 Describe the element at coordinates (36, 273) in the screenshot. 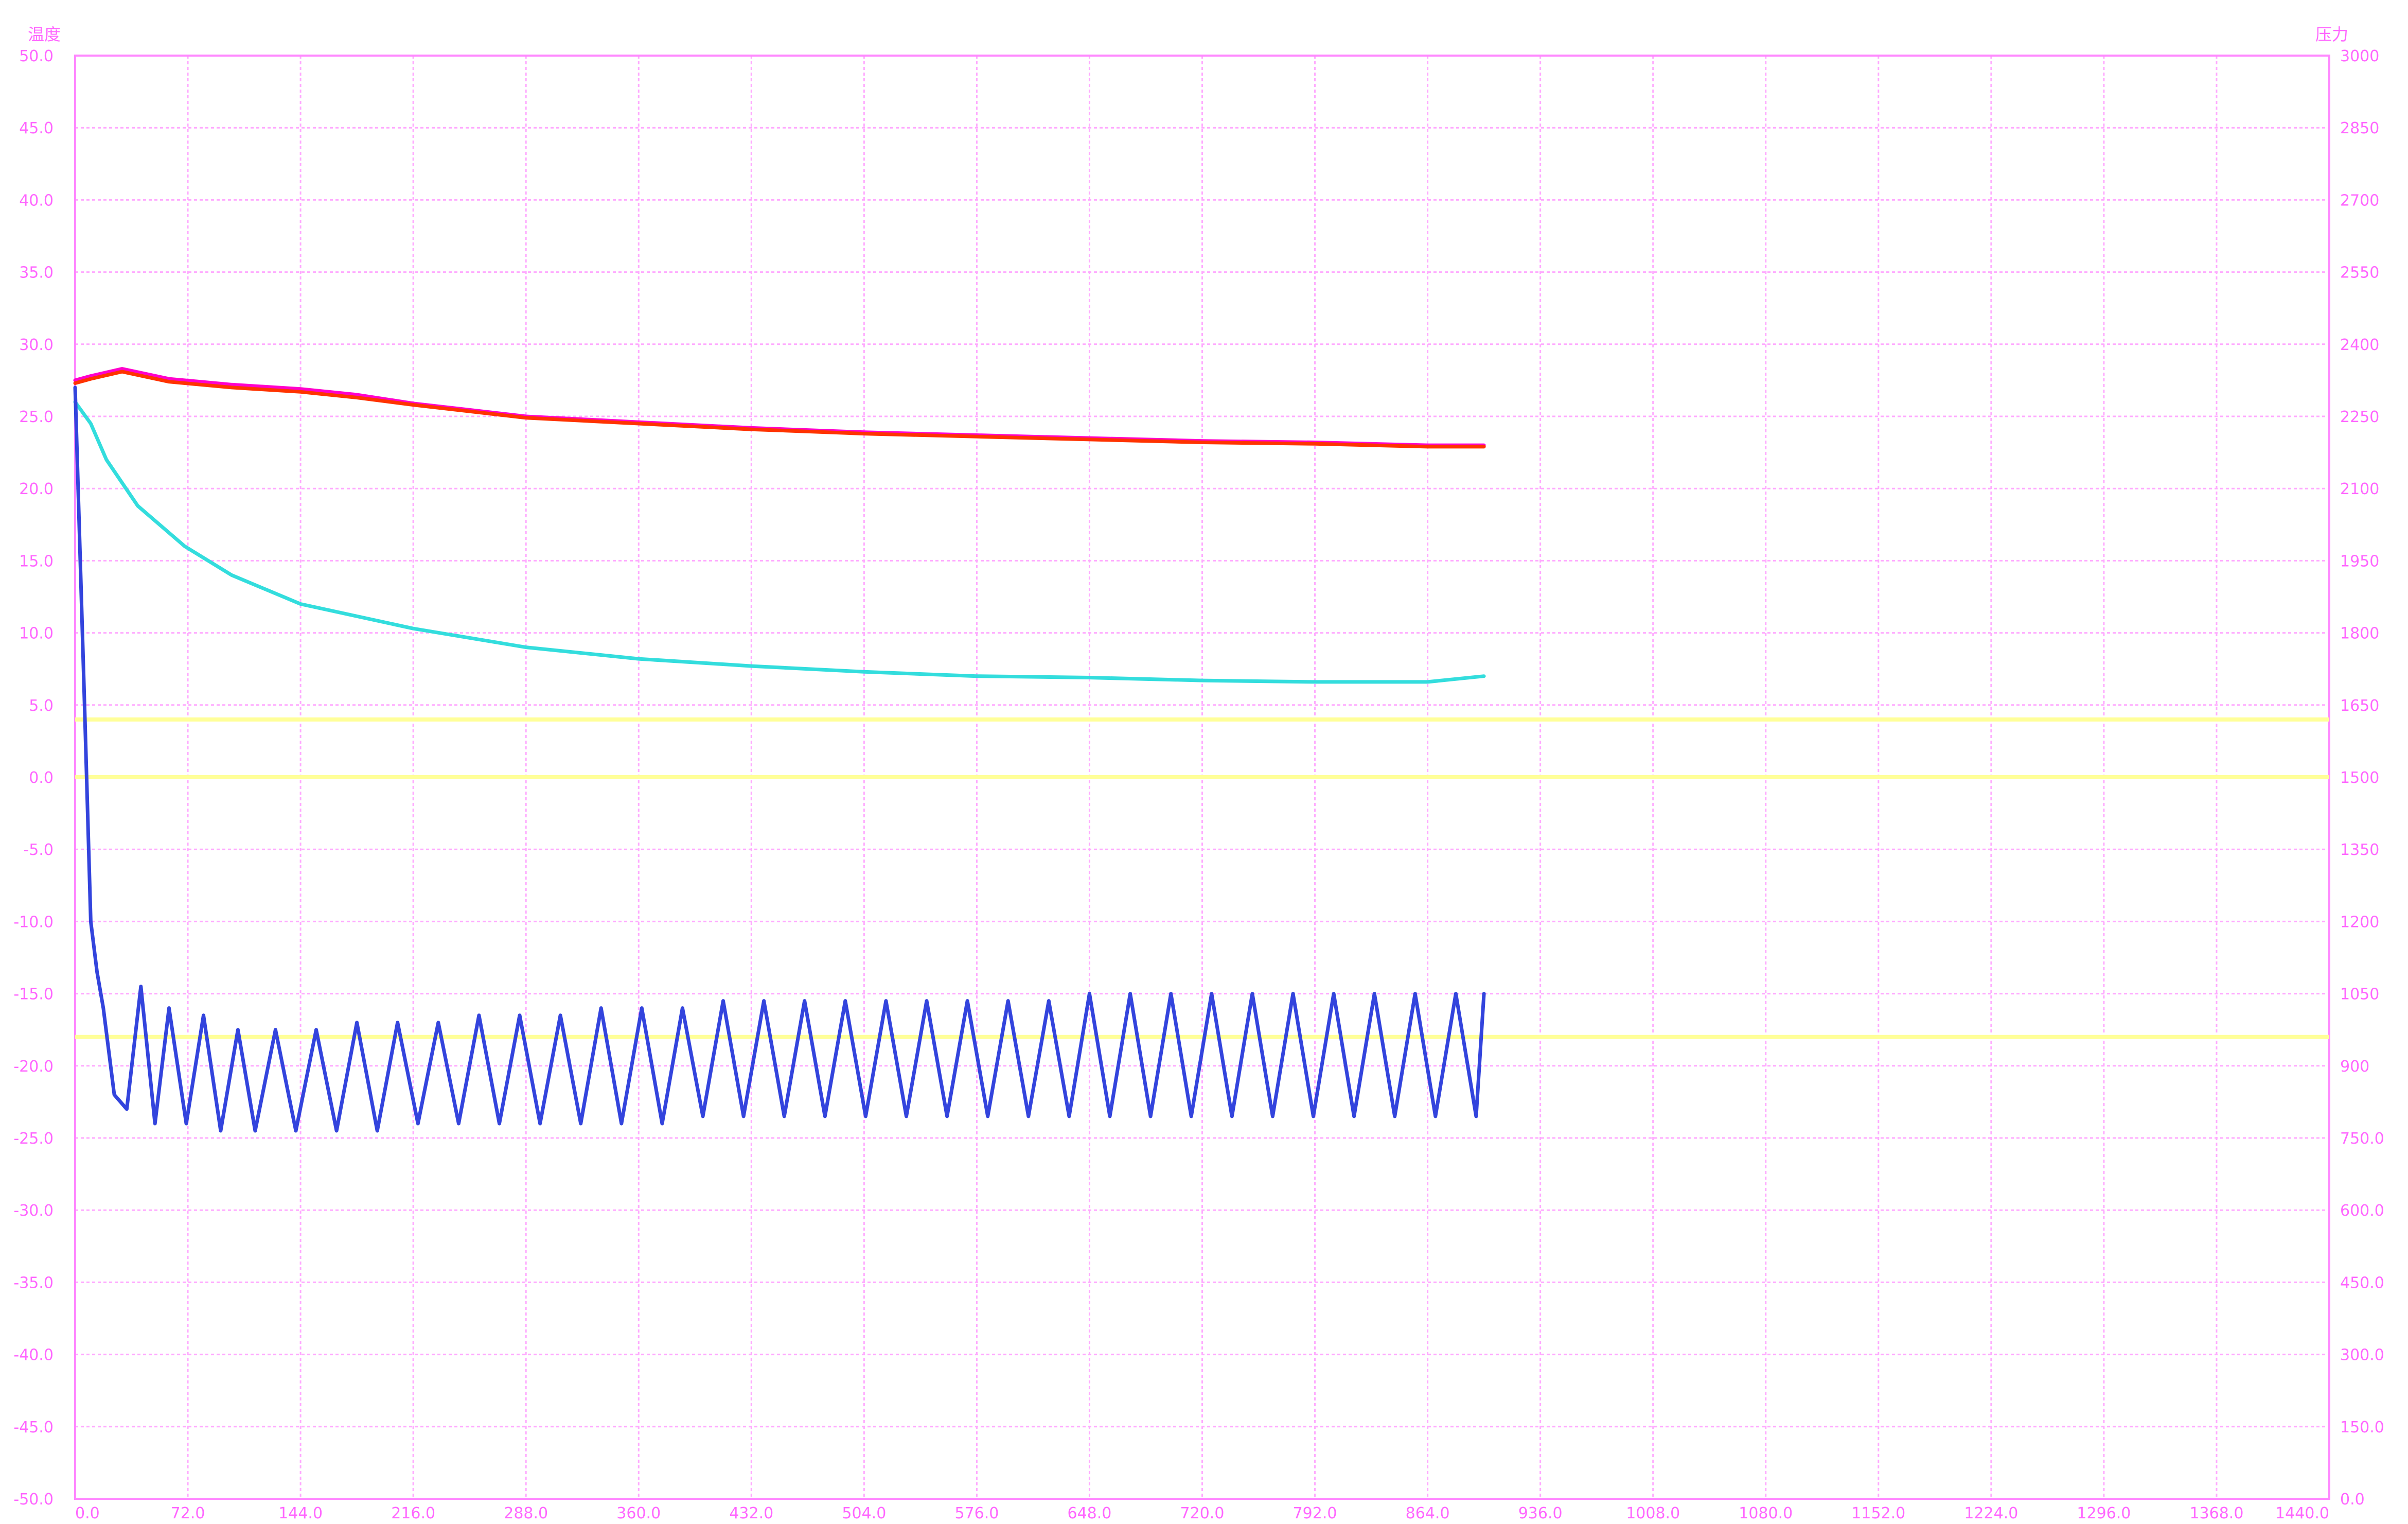

I see `left-tick-label: 35.0` at that location.